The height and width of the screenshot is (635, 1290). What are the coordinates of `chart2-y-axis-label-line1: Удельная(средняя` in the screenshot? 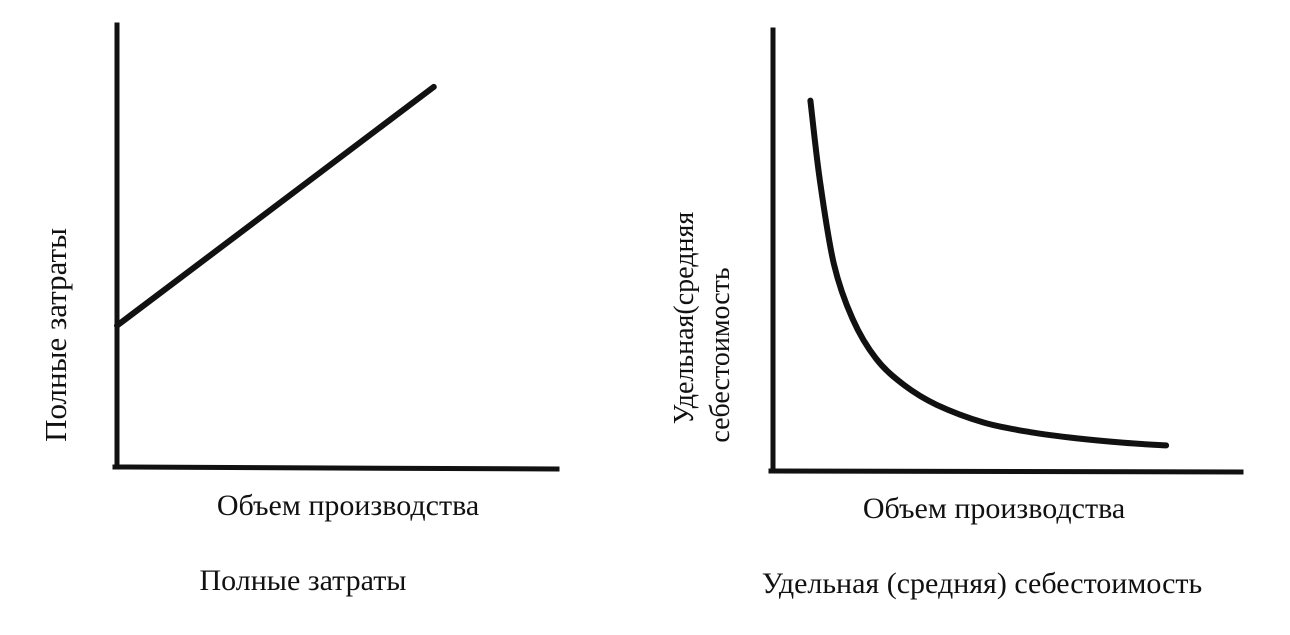 It's located at (684, 318).